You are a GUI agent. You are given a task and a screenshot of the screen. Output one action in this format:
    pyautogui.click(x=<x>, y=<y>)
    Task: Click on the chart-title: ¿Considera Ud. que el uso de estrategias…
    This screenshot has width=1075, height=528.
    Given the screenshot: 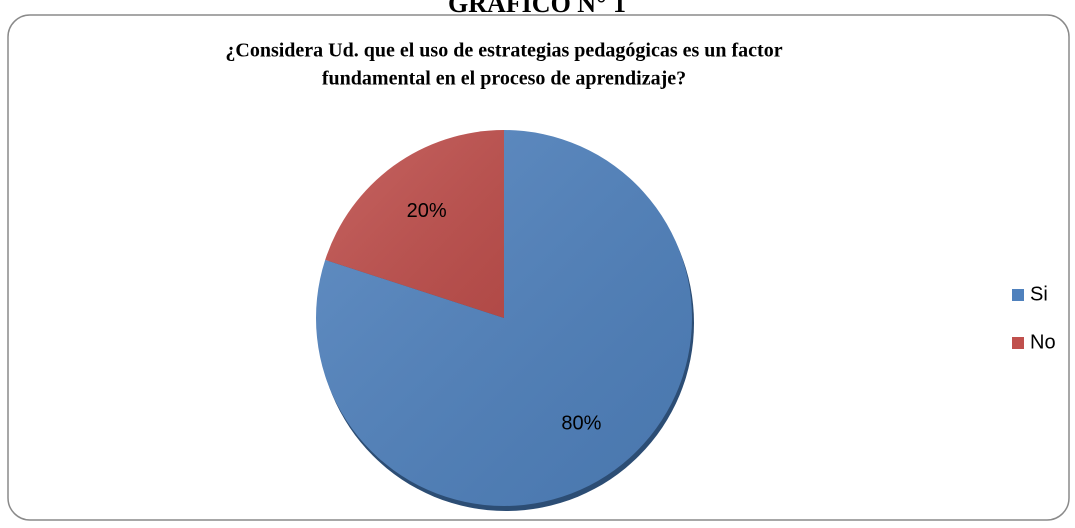 What is the action you would take?
    pyautogui.click(x=503, y=51)
    